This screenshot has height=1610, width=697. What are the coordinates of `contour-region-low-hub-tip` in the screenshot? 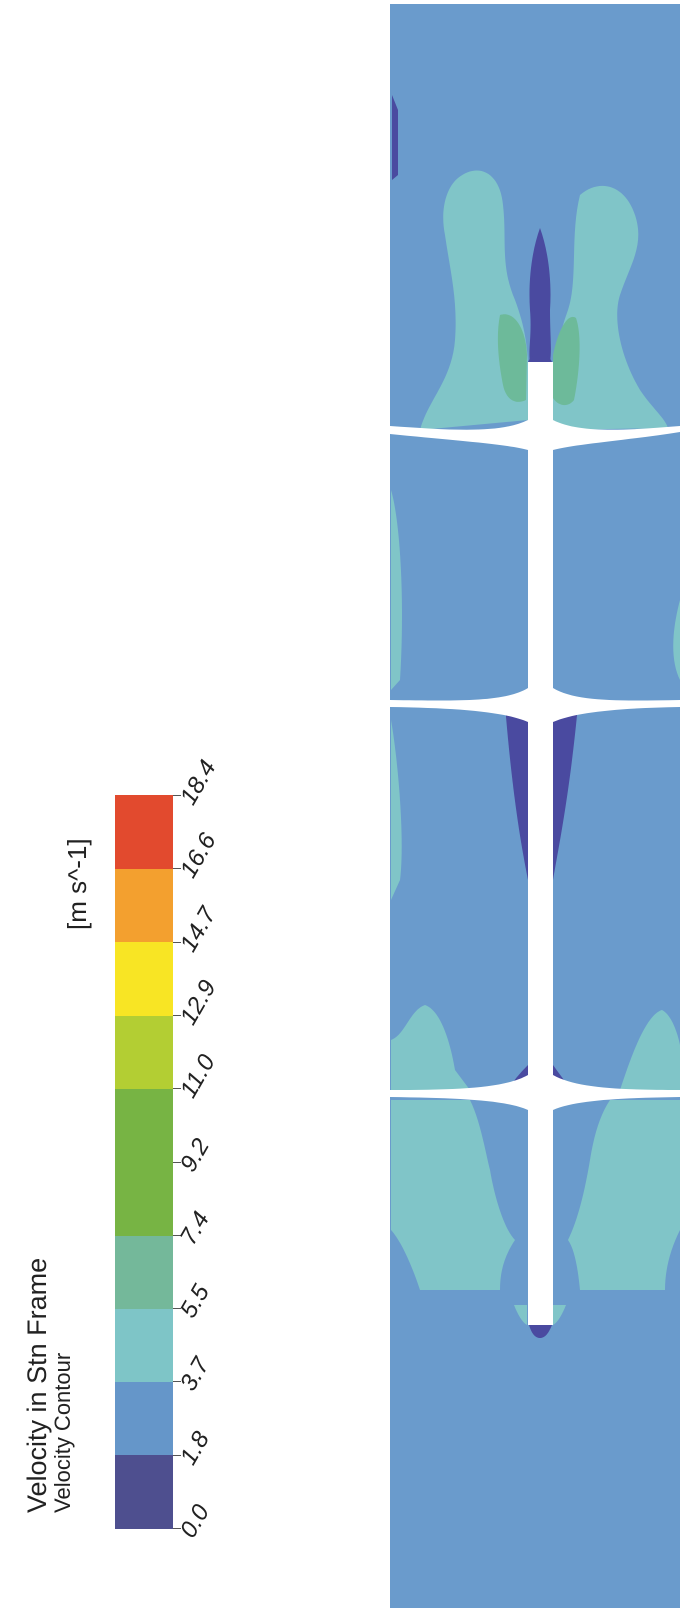 It's located at (540, 1331).